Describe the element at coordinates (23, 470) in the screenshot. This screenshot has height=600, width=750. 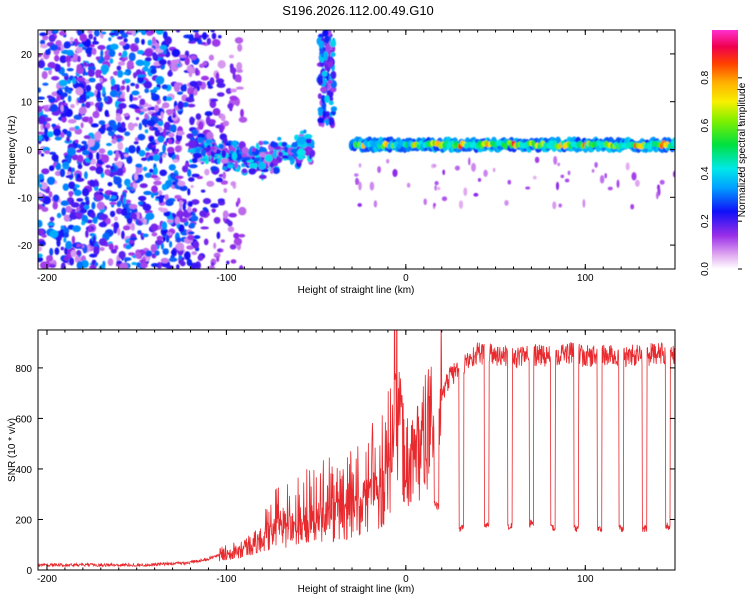
I see `snr-ytick-label: 400` at that location.